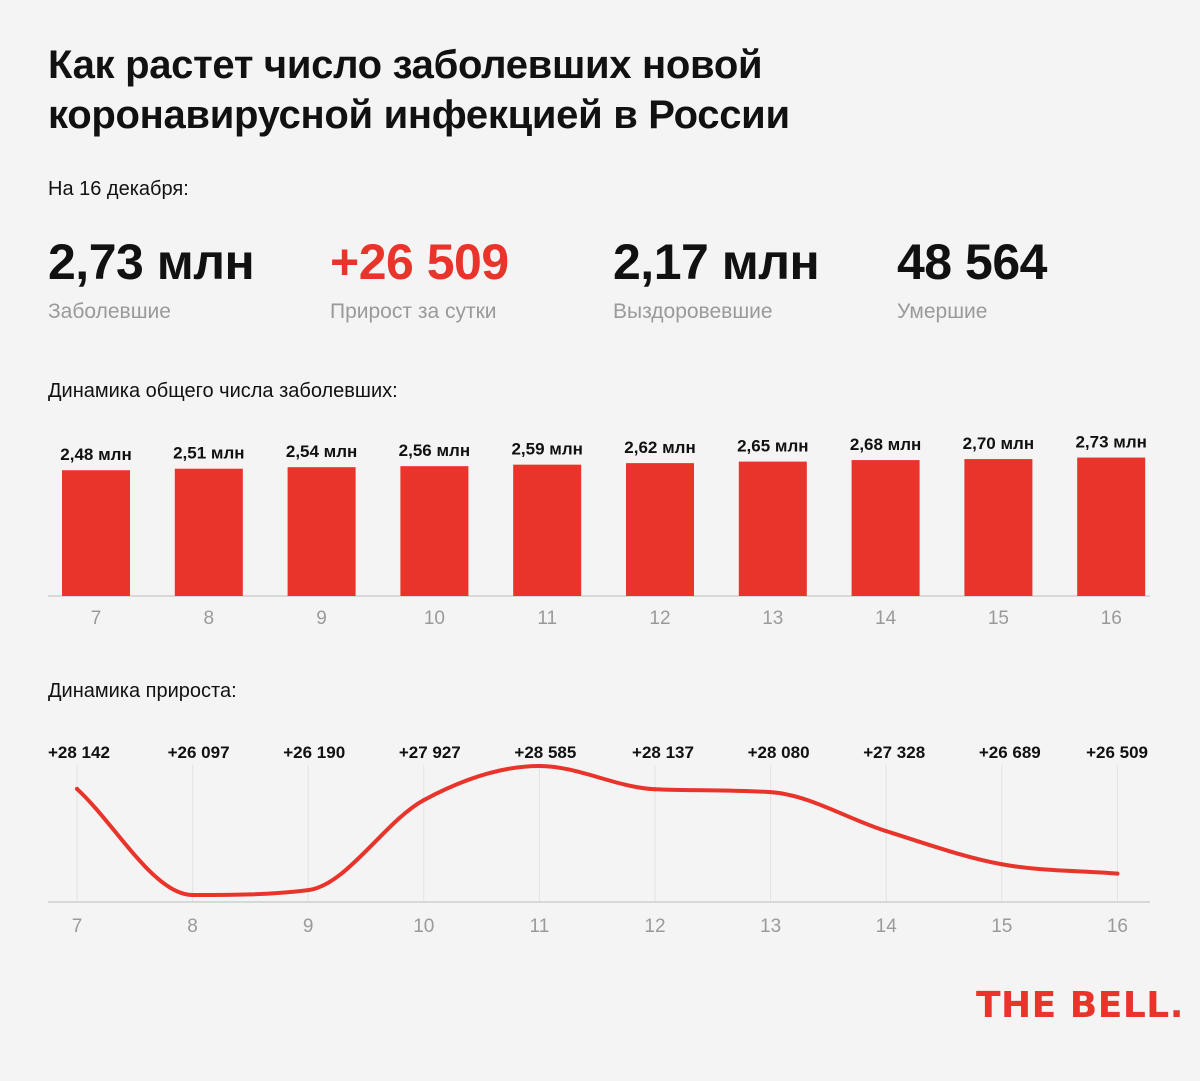  Describe the element at coordinates (972, 262) in the screenshot. I see `stat-deaths-value: 48 564` at that location.